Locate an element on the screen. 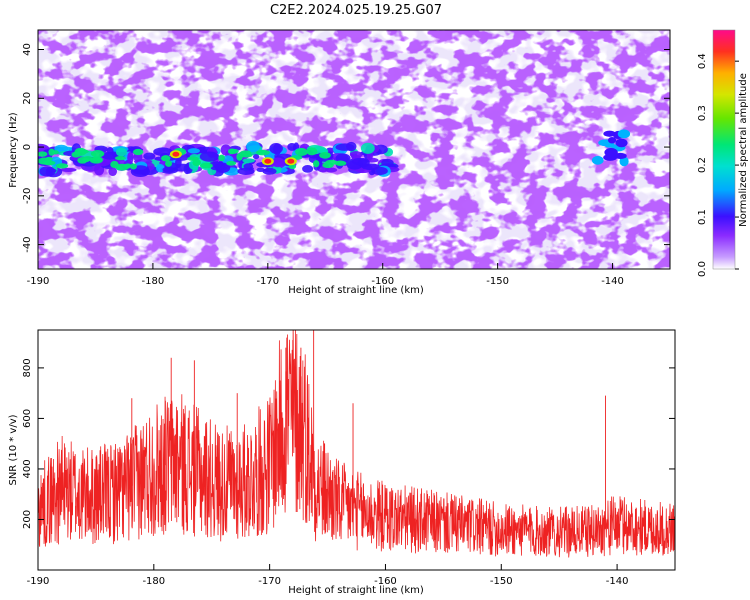 The height and width of the screenshot is (600, 750). snr-x-tick-label: -150 is located at coordinates (501, 581).